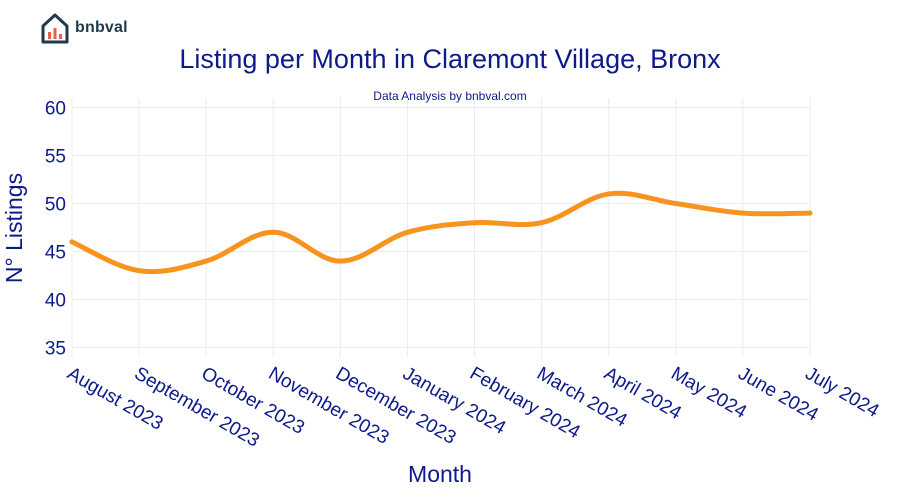  Describe the element at coordinates (55, 300) in the screenshot. I see `y-tick-label: 40` at that location.